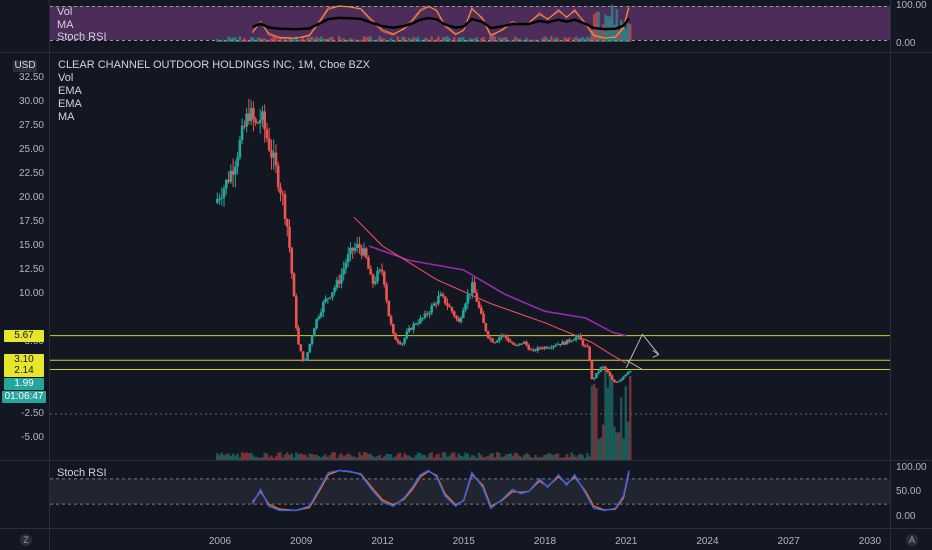 This screenshot has height=550, width=932. I want to click on zoom-icon: Z, so click(26, 540).